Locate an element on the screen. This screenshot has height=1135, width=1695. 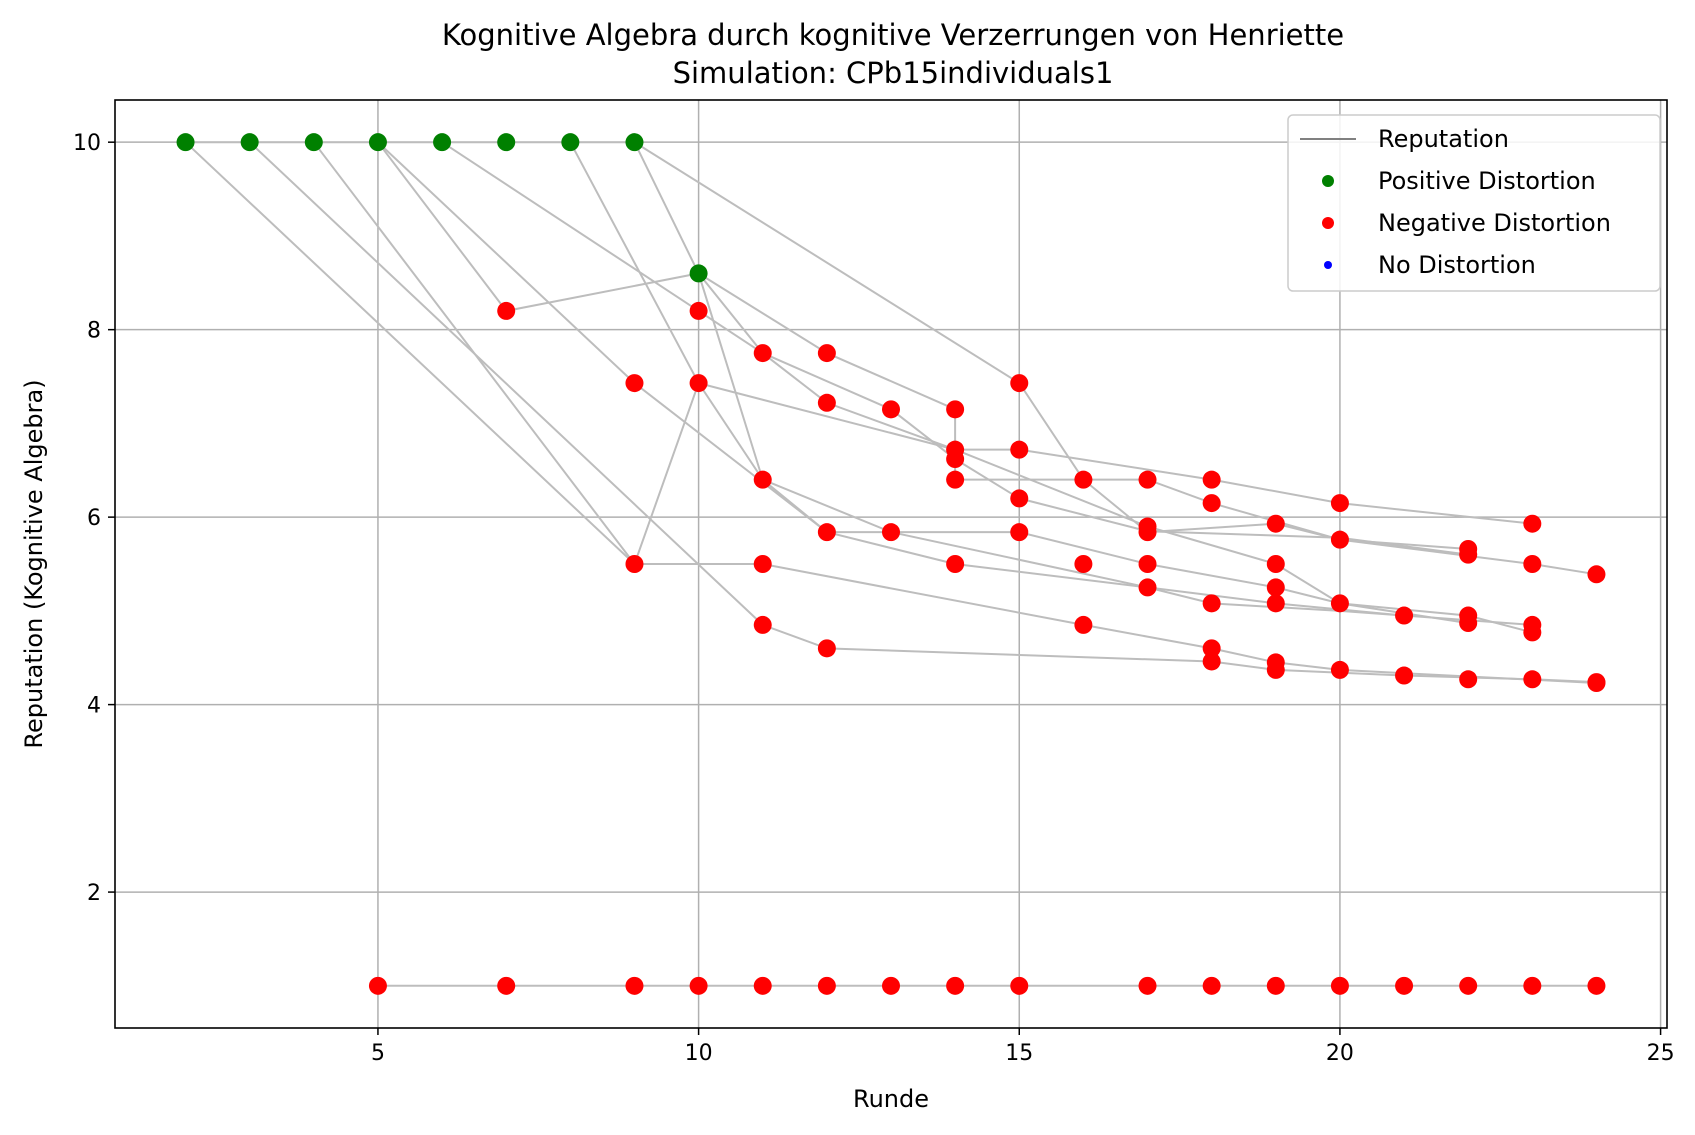
legend-label-positive: Positive Distortion is located at coordinates (1487, 181).